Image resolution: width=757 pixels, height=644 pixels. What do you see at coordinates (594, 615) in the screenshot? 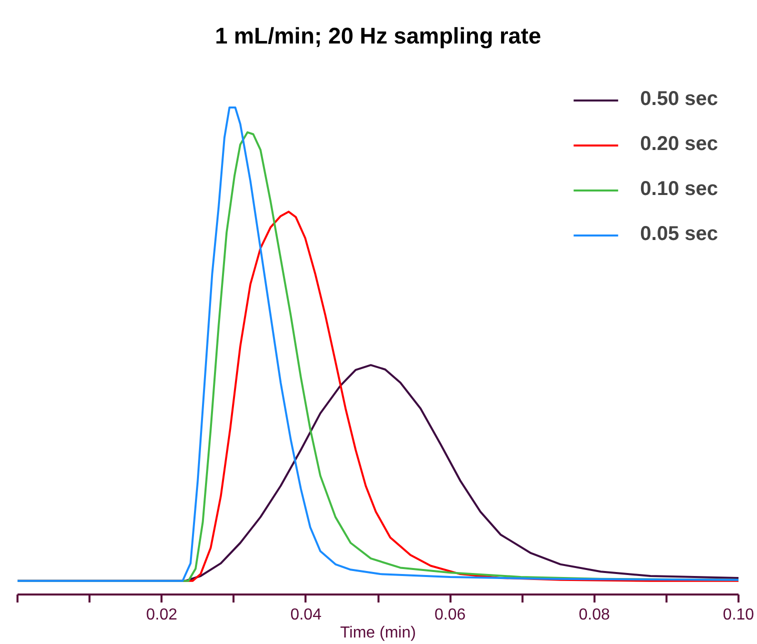
I see `x-tick-label: 0.08` at bounding box center [594, 615].